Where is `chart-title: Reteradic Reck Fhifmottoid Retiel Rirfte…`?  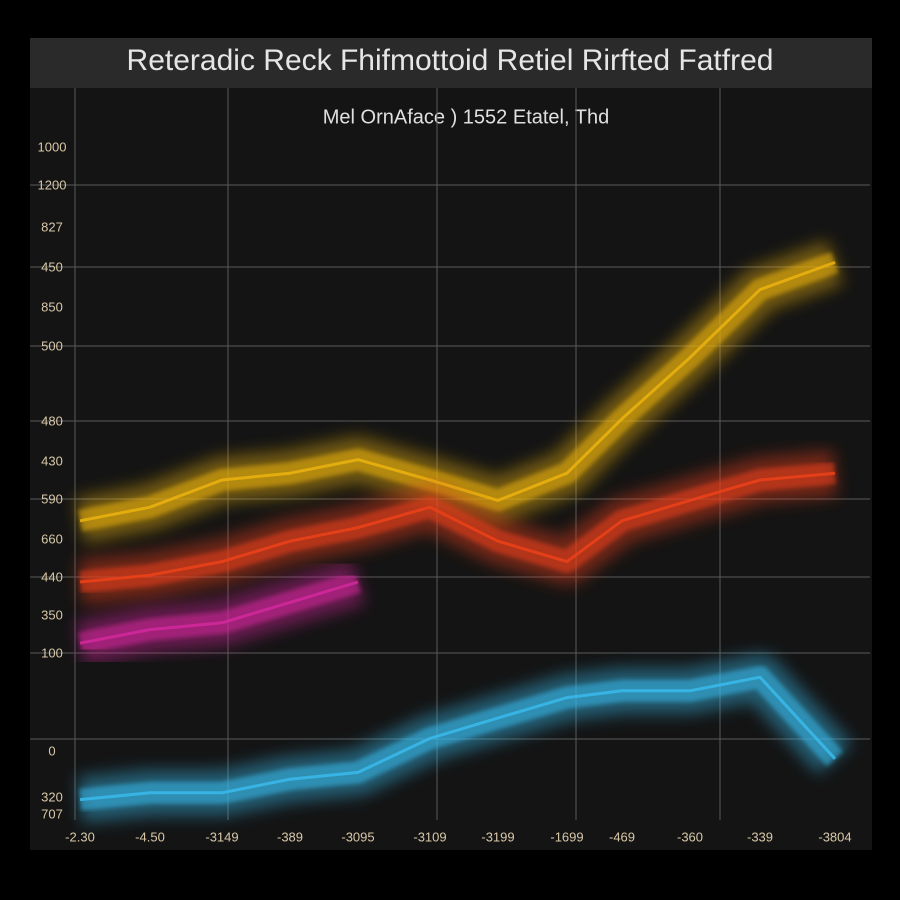 chart-title: Reteradic Reck Fhifmottoid Retiel Rirfte… is located at coordinates (450, 60).